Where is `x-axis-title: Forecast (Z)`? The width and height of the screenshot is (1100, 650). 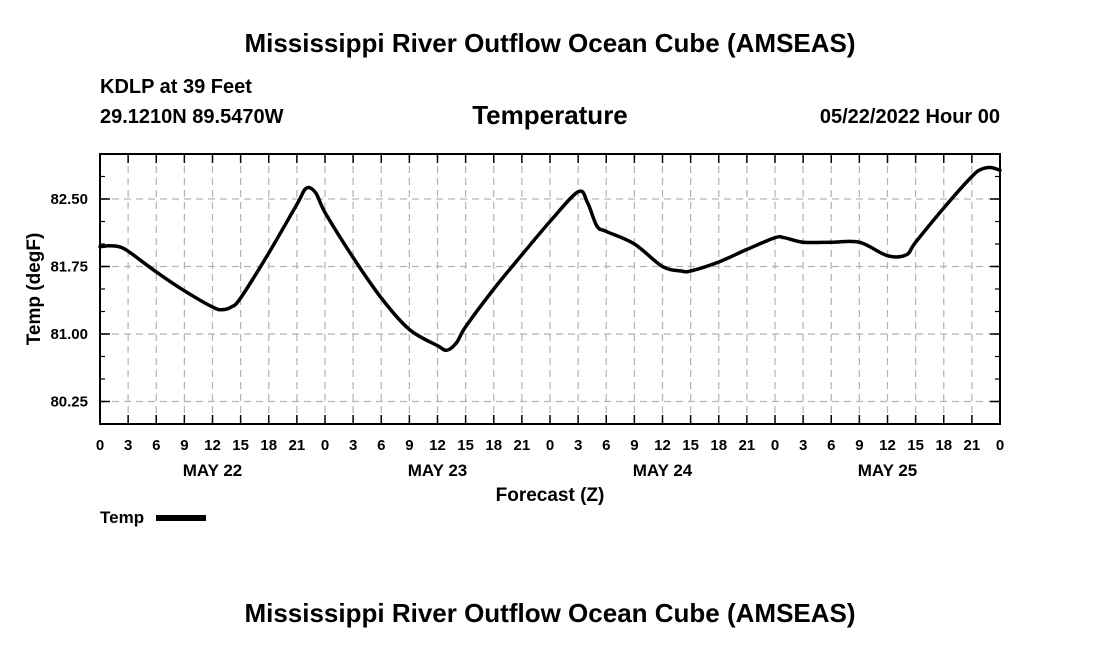 x-axis-title: Forecast (Z) is located at coordinates (550, 495).